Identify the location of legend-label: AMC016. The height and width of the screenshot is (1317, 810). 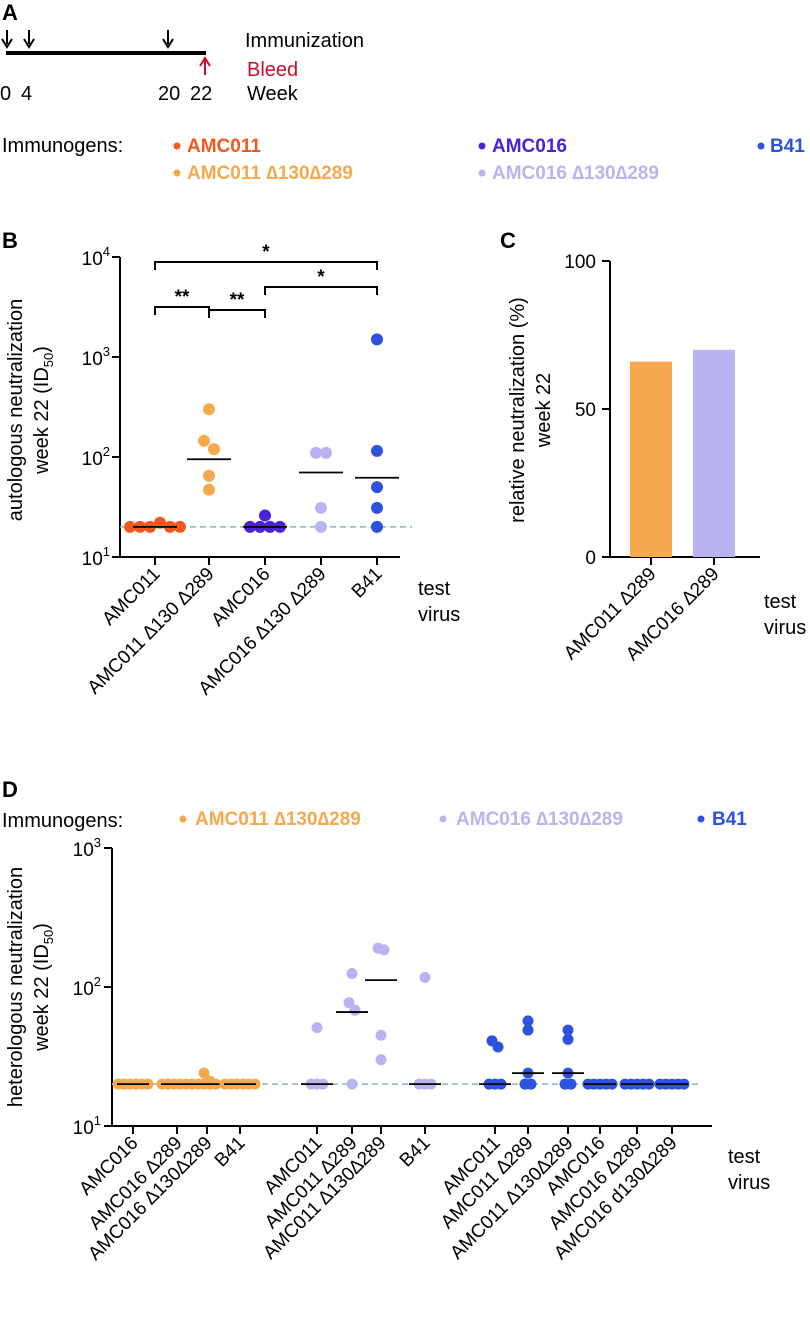
(529, 146).